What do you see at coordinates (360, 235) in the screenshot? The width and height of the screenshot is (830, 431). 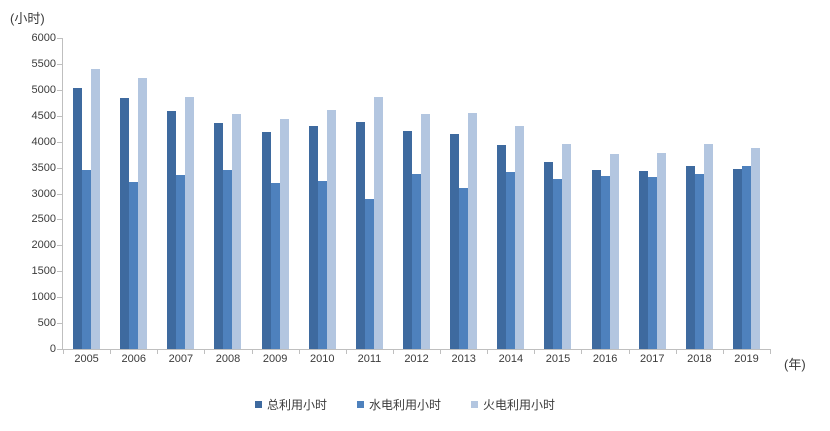 I see `bar-总利用小时-2011` at bounding box center [360, 235].